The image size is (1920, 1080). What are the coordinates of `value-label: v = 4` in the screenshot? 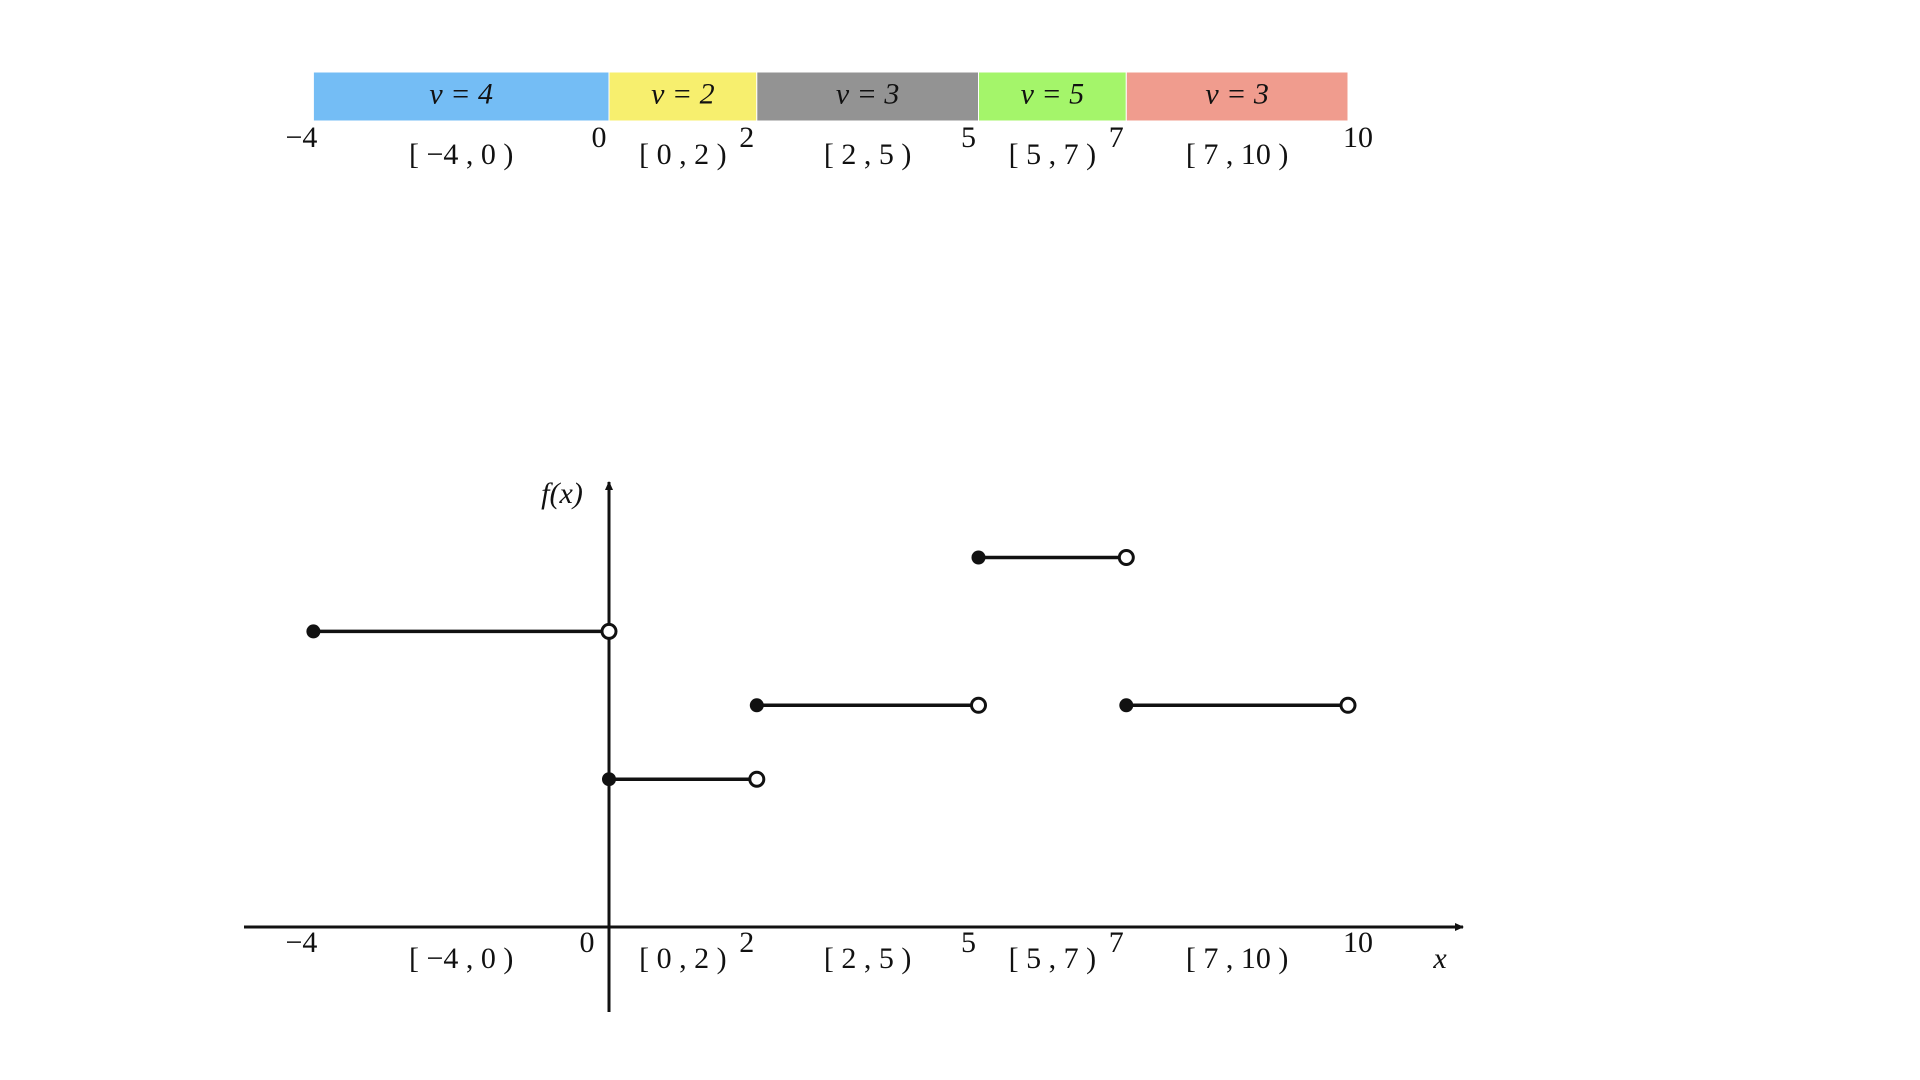 It's located at (461, 93).